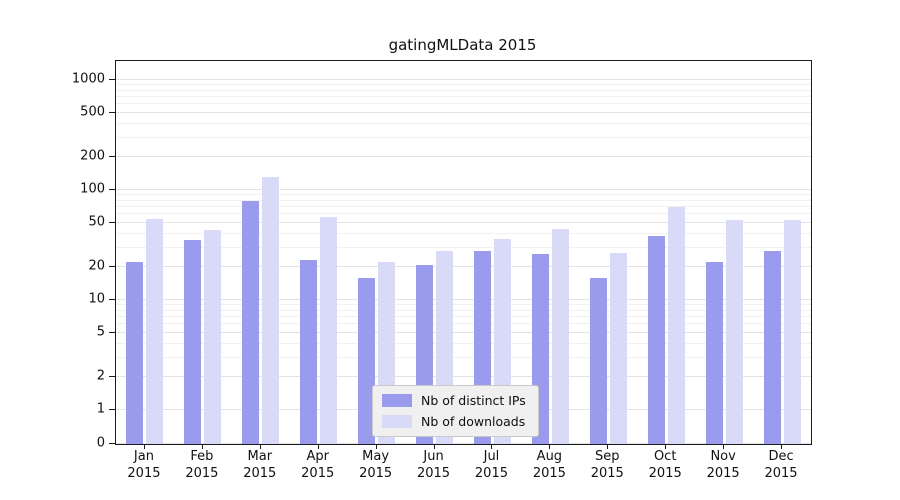 This screenshot has height=500, width=900. Describe the element at coordinates (100, 332) in the screenshot. I see `y-tick-label: 5` at that location.